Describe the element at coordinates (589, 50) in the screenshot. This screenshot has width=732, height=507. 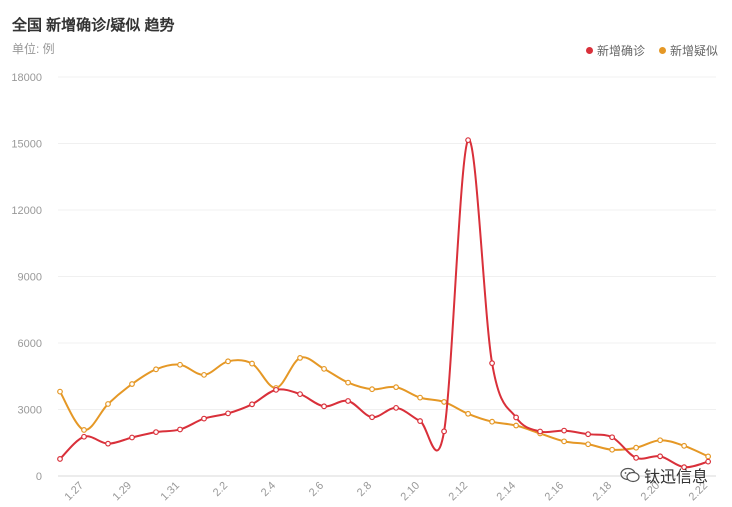
I see `legend-dot-confirmed` at that location.